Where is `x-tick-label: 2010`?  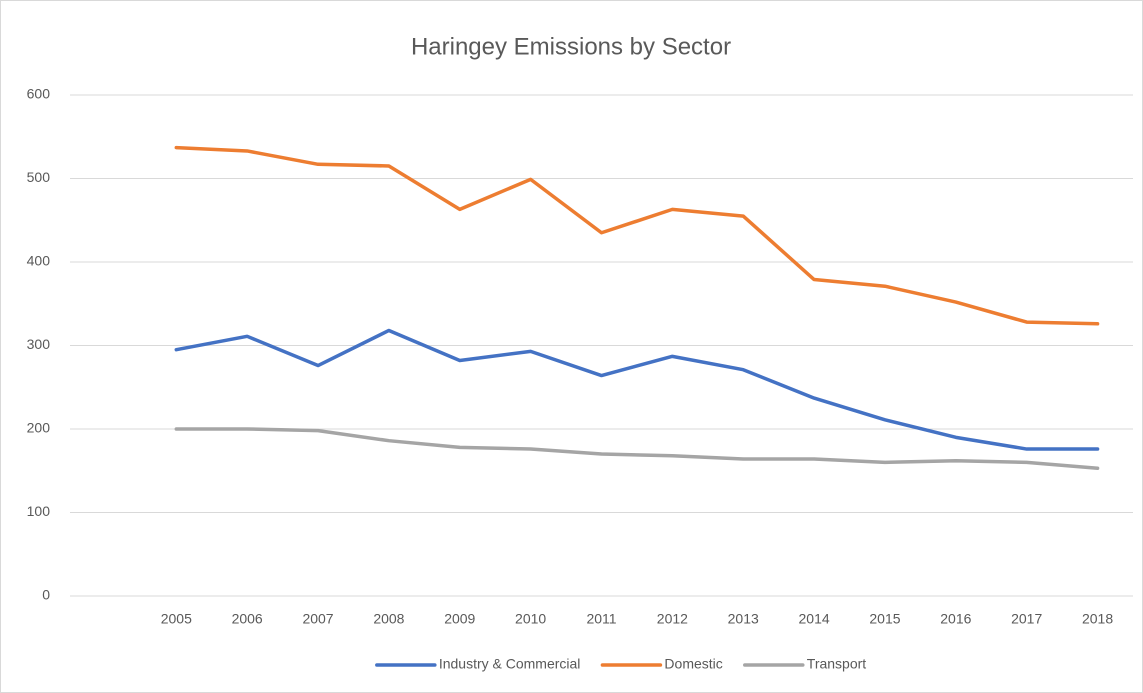
x-tick-label: 2010 is located at coordinates (530, 619).